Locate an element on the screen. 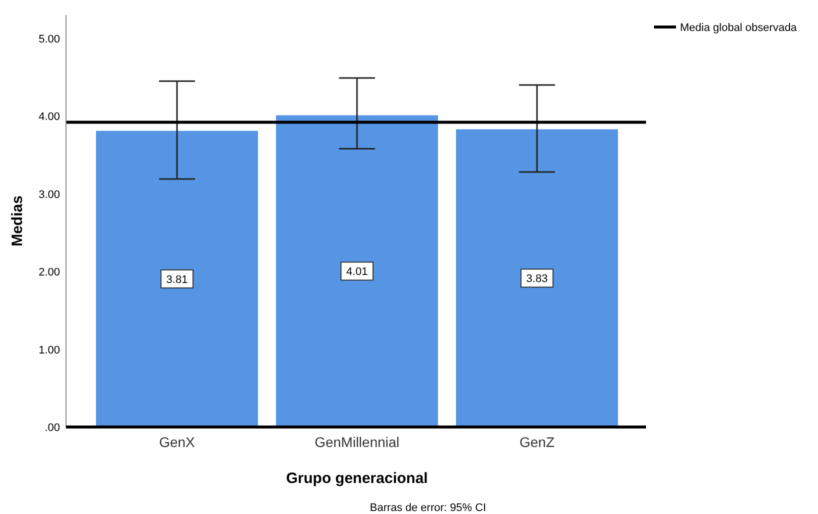 This screenshot has width=818, height=514. y-tick-label: 4.00 is located at coordinates (49, 117).